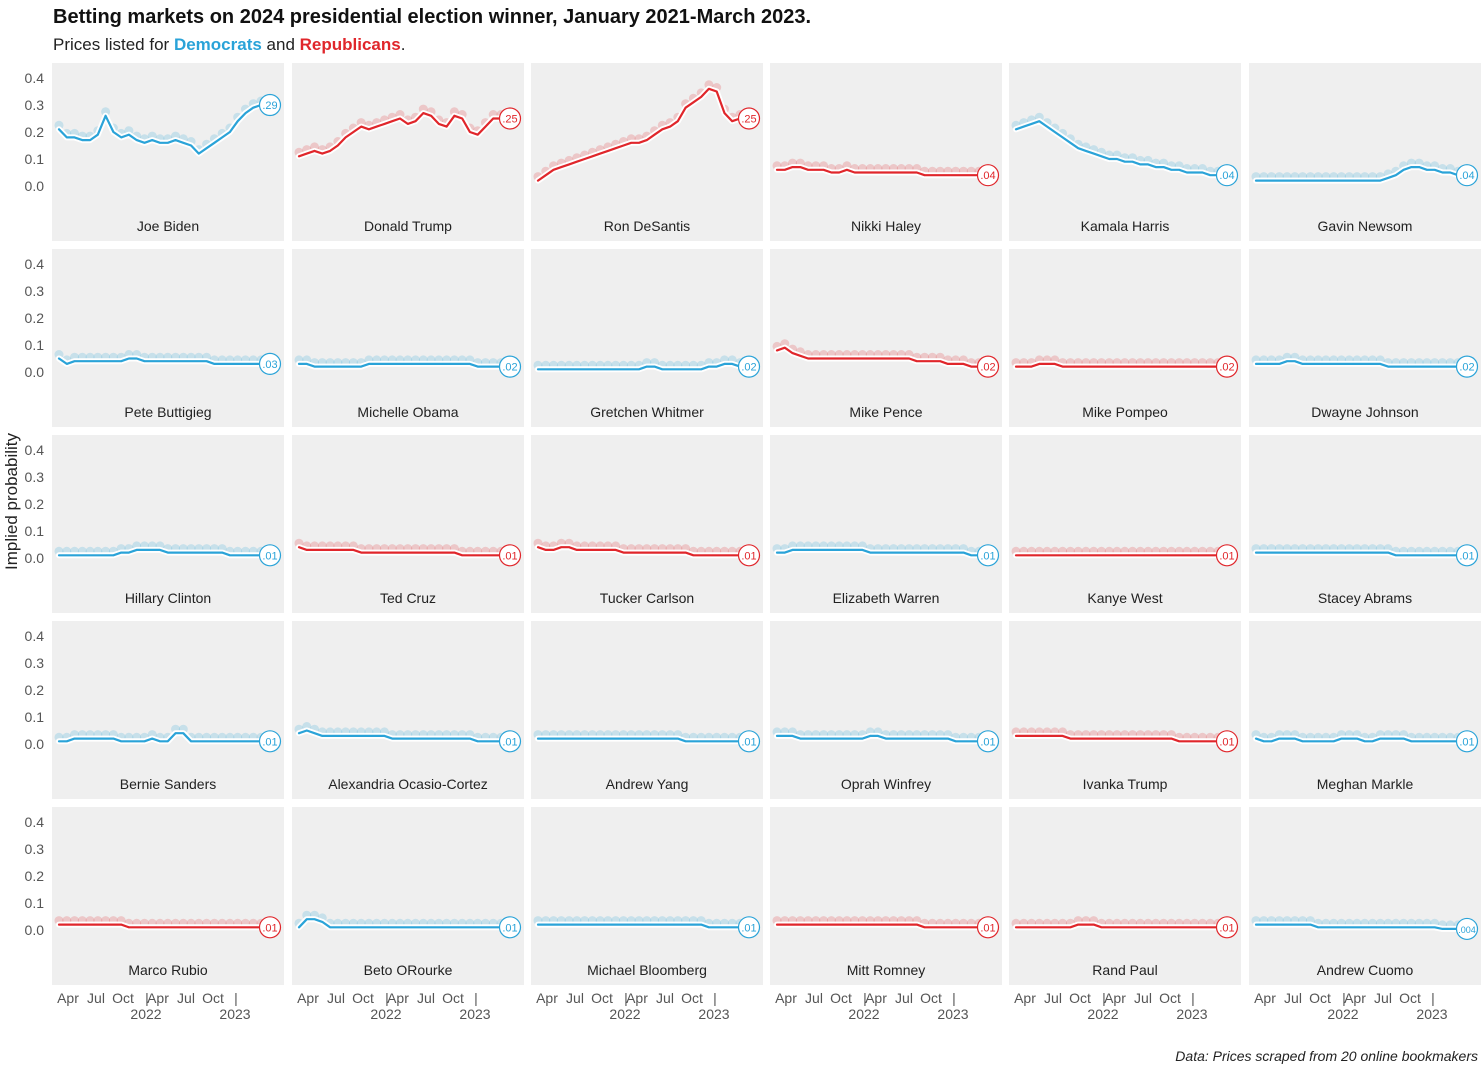 The height and width of the screenshot is (1071, 1484). Describe the element at coordinates (168, 784) in the screenshot. I see `candidate-name: Bernie Sanders` at that location.